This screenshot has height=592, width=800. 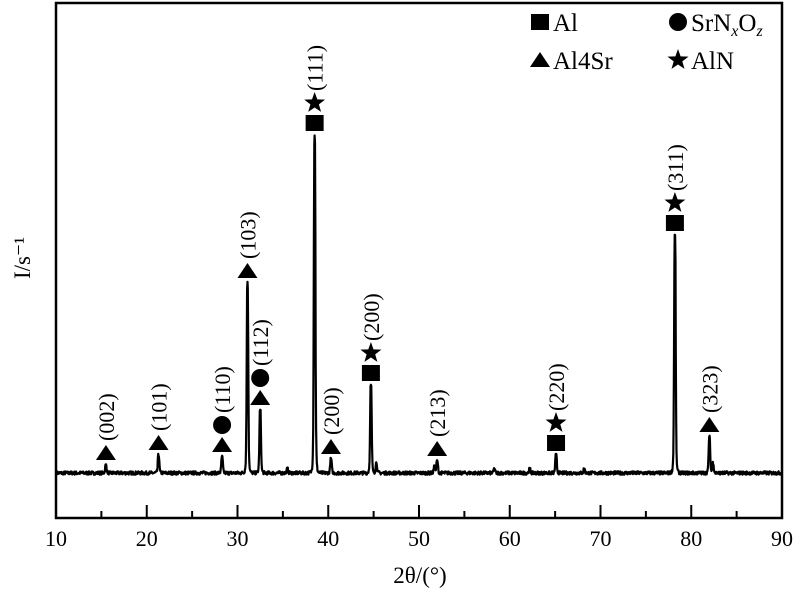 I want to click on peak-annotation: (110), so click(x=222, y=409).